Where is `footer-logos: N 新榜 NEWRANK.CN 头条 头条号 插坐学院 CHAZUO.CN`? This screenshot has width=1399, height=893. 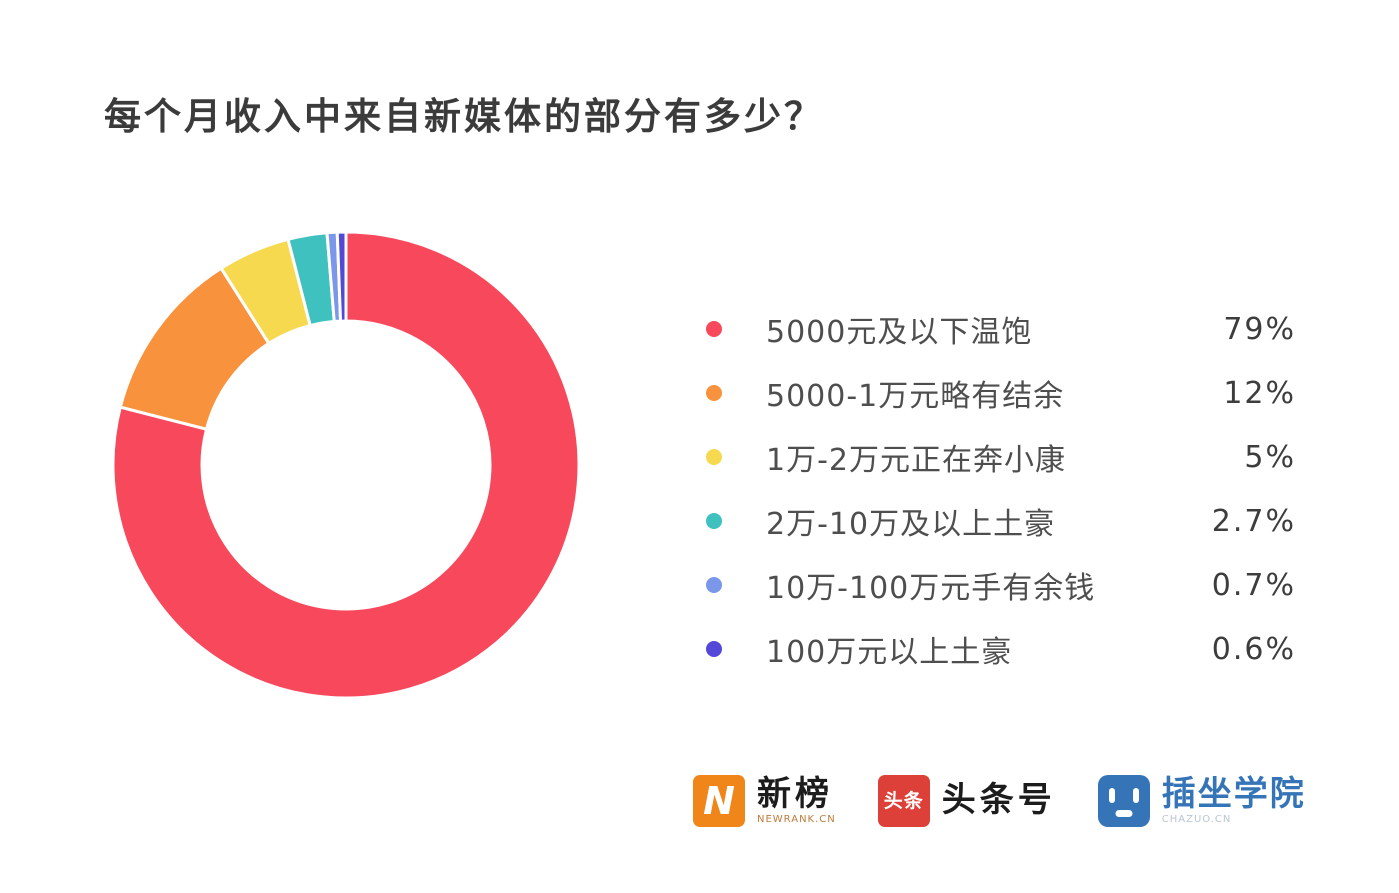 footer-logos: N 新榜 NEWRANK.CN 头条 头条号 插坐学院 CHAZUO.CN is located at coordinates (999, 801).